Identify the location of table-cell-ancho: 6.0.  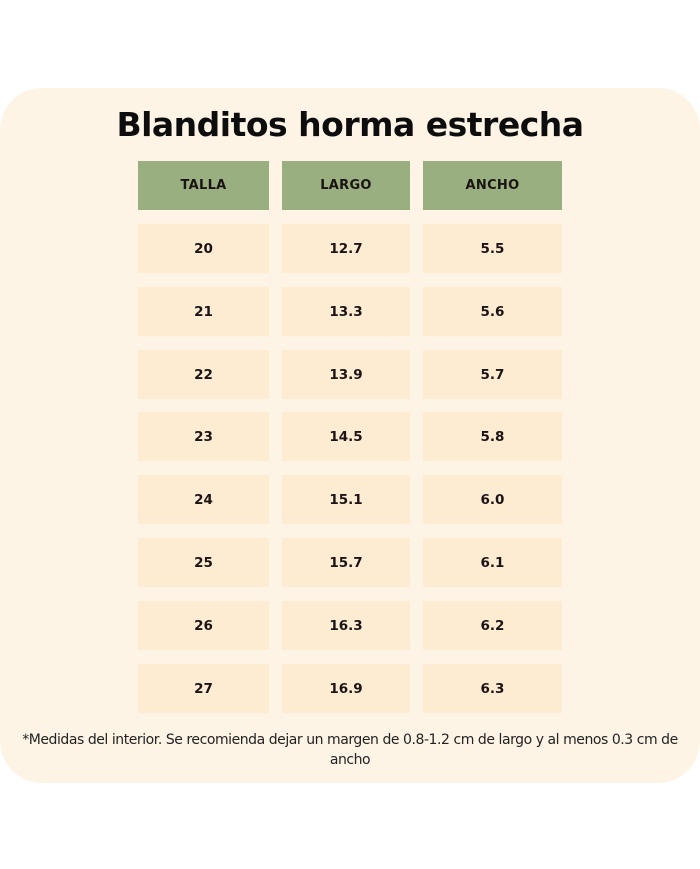
(492, 499).